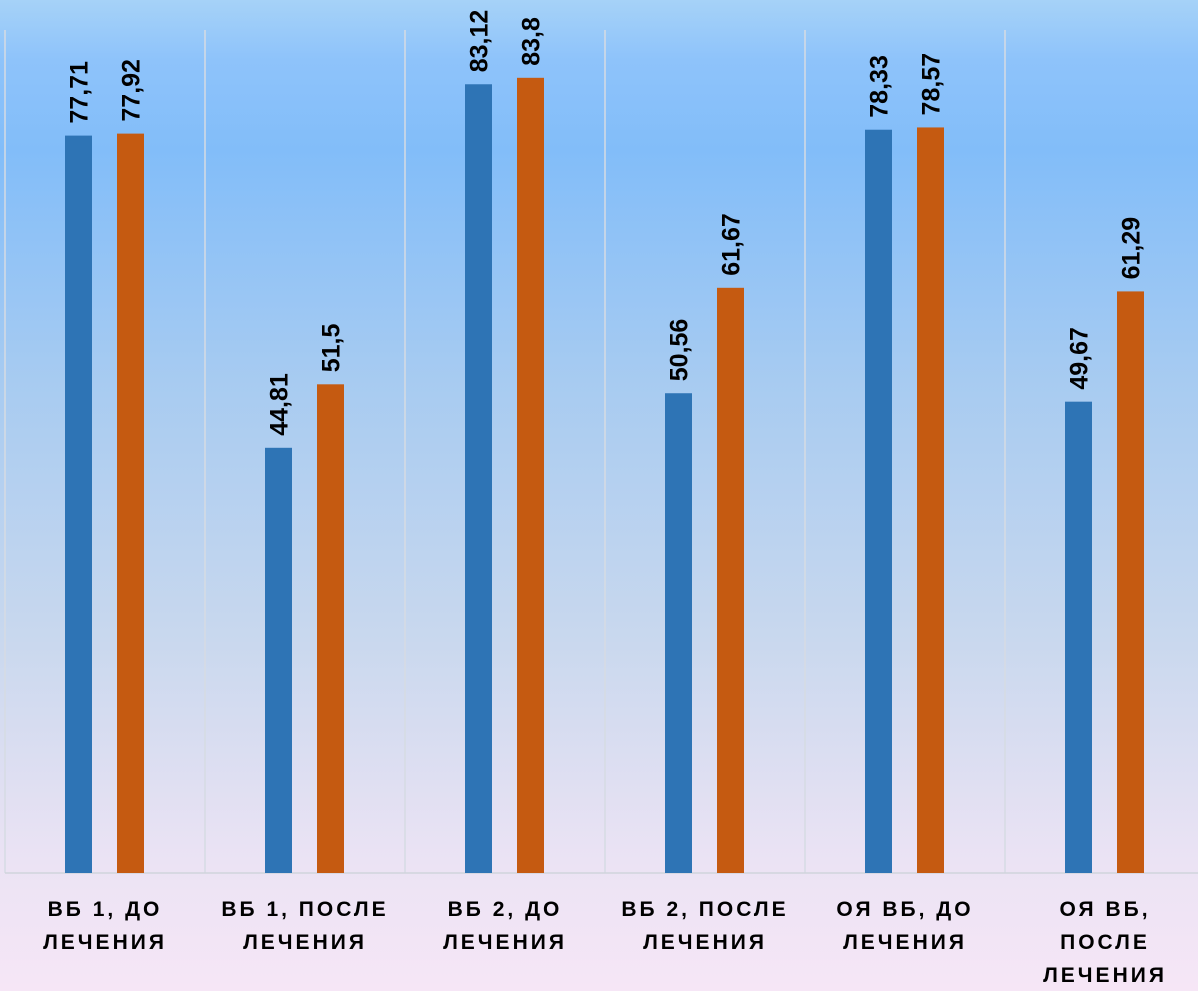 This screenshot has height=991, width=1198. What do you see at coordinates (480, 41) in the screenshot?
I see `data-label: 83,12` at bounding box center [480, 41].